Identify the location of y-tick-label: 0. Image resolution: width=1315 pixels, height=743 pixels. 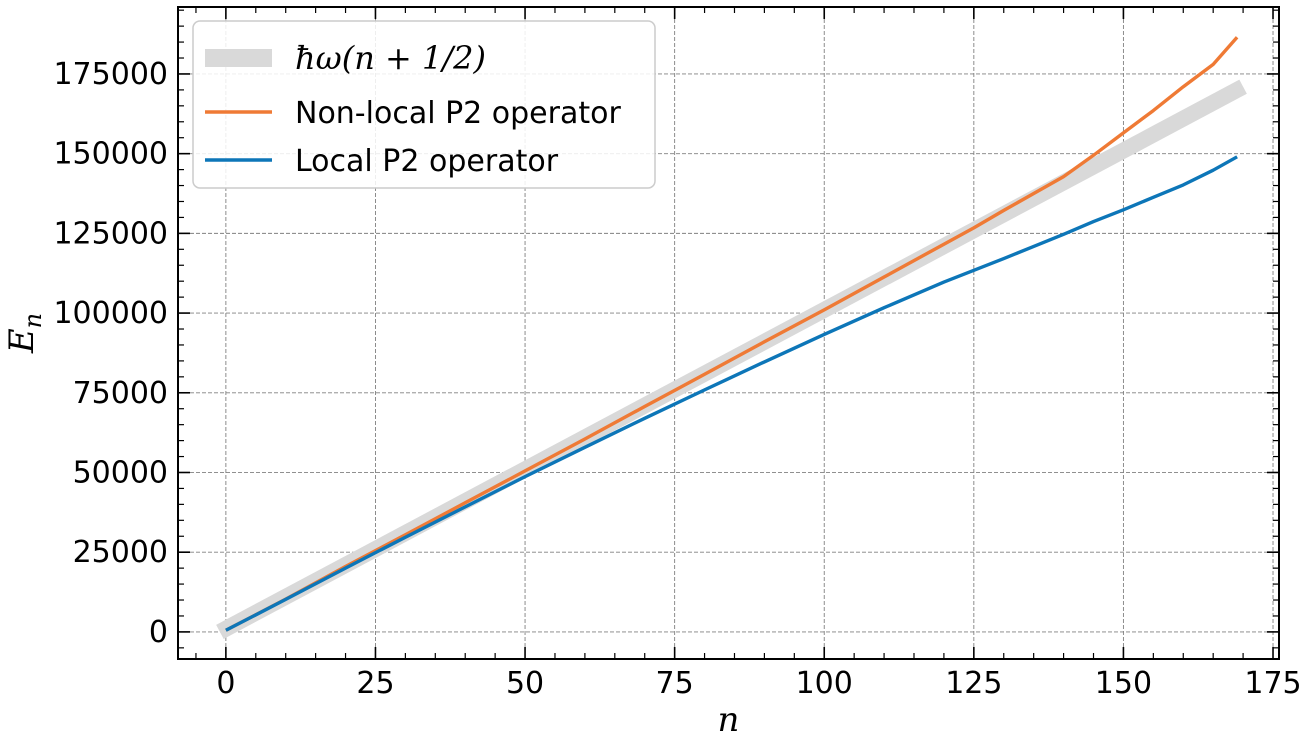
(158, 632).